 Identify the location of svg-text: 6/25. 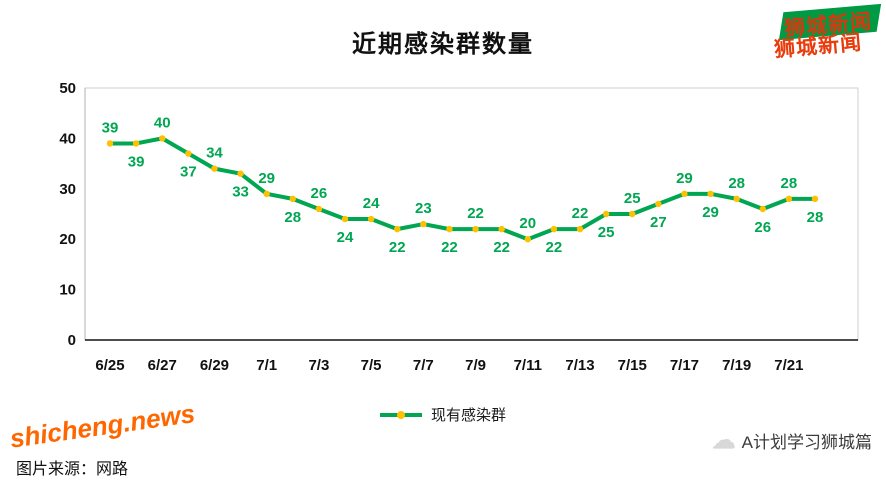
(109, 365).